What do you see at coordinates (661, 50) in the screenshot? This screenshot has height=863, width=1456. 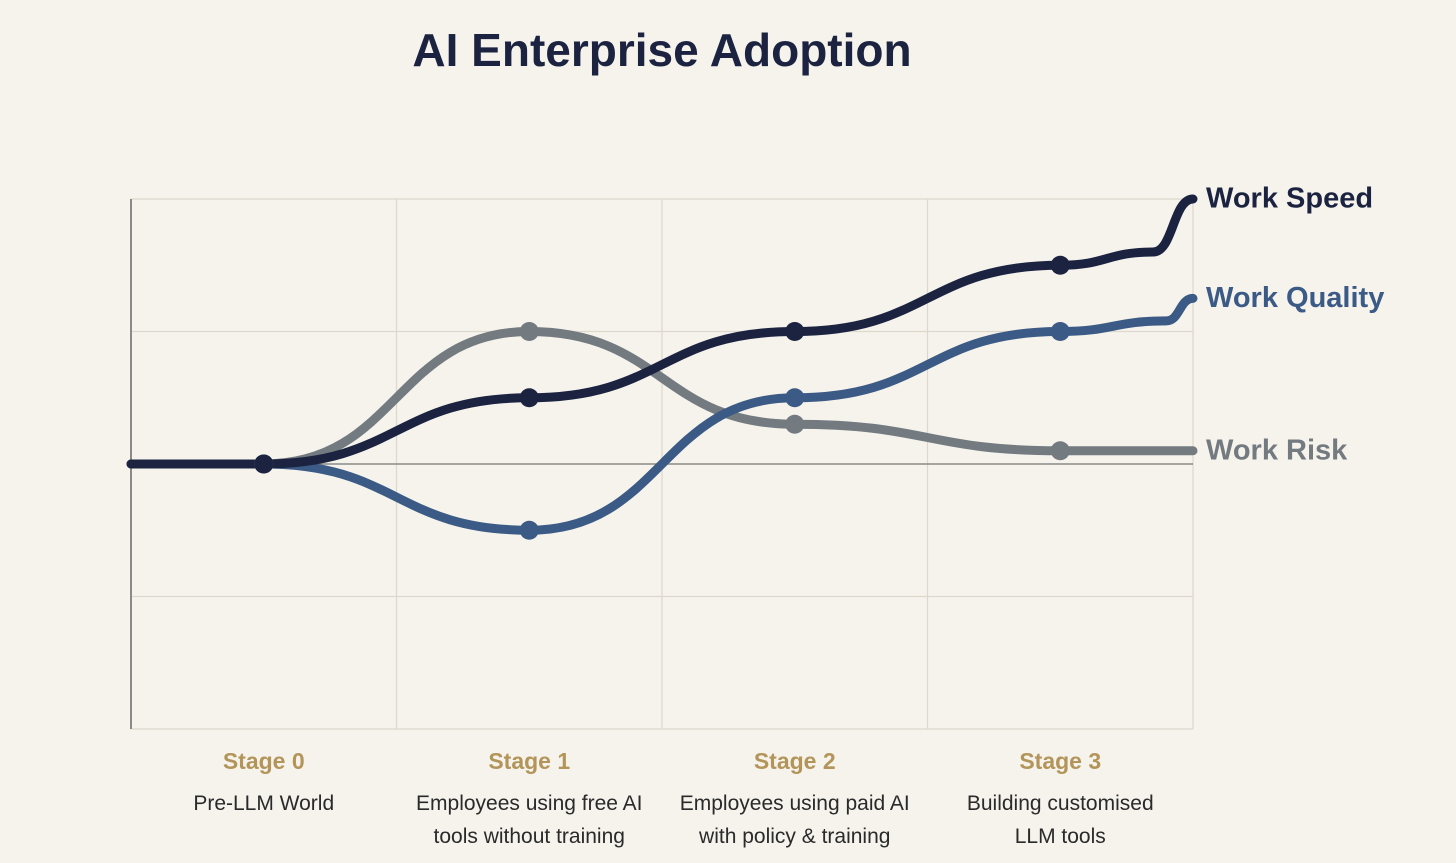 I see `chart-title: AI Enterprise Adoption` at bounding box center [661, 50].